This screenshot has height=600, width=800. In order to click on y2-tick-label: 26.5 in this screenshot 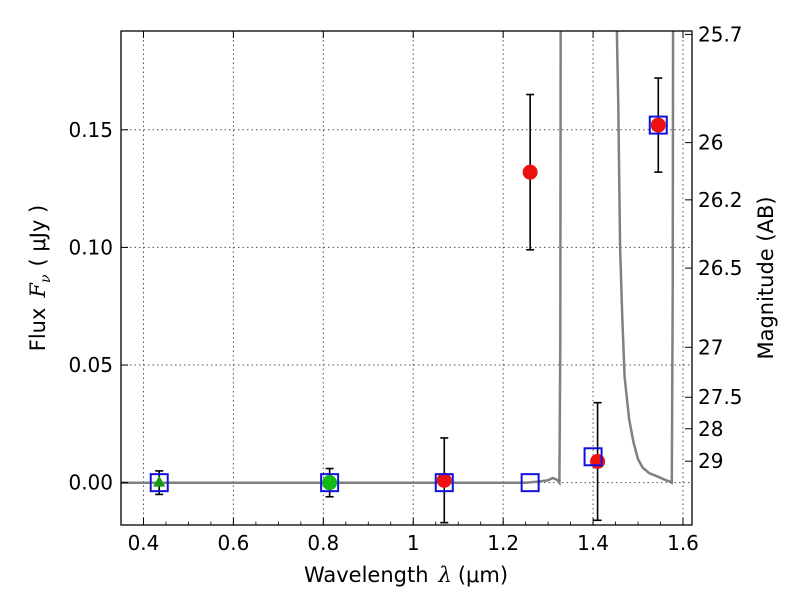, I will do `click(720, 268)`.